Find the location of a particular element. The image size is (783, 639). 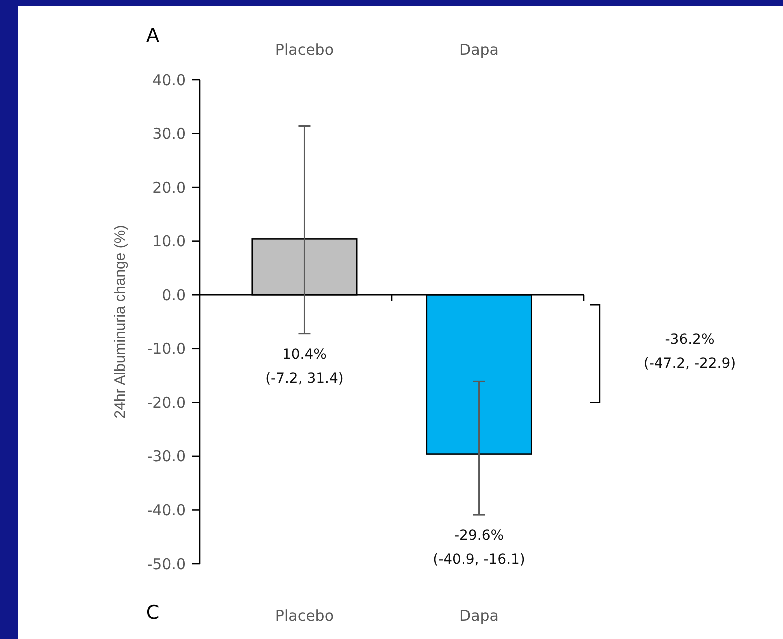

text: -36.2% (-47.2, -22.9) is located at coordinates (690, 352).